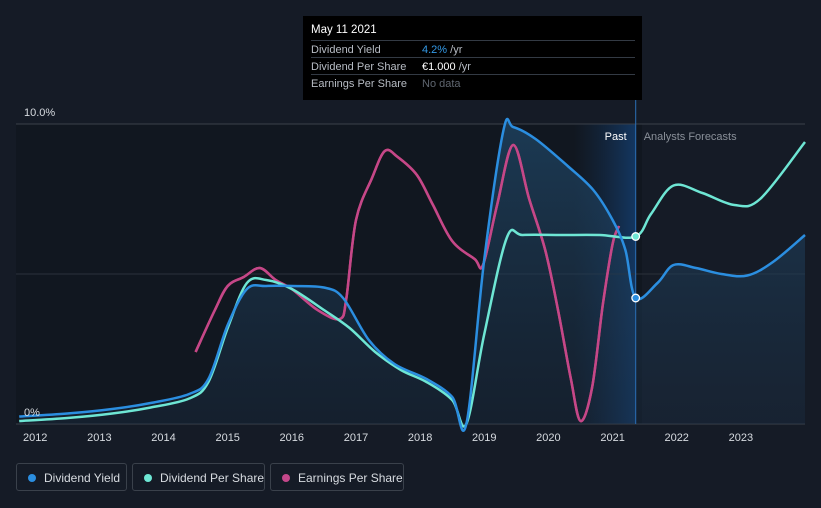  What do you see at coordinates (548, 438) in the screenshot?
I see `x-tick-label: 2020` at bounding box center [548, 438].